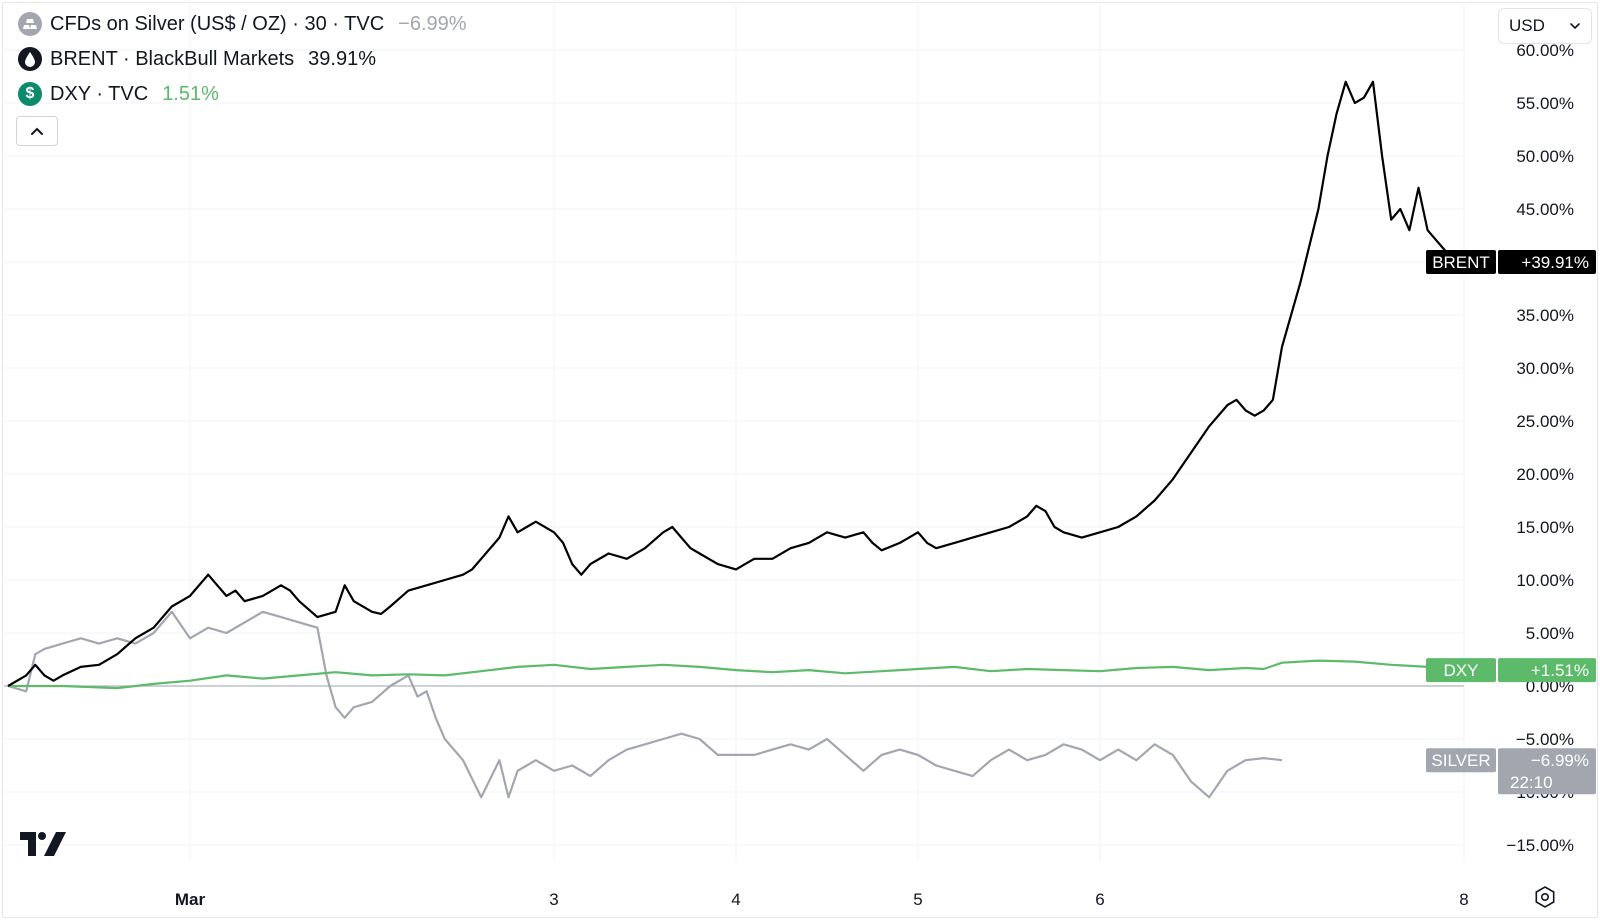 The width and height of the screenshot is (1600, 920). Describe the element at coordinates (1531, 782) in the screenshot. I see `bar-countdown-label: 22:10` at that location.